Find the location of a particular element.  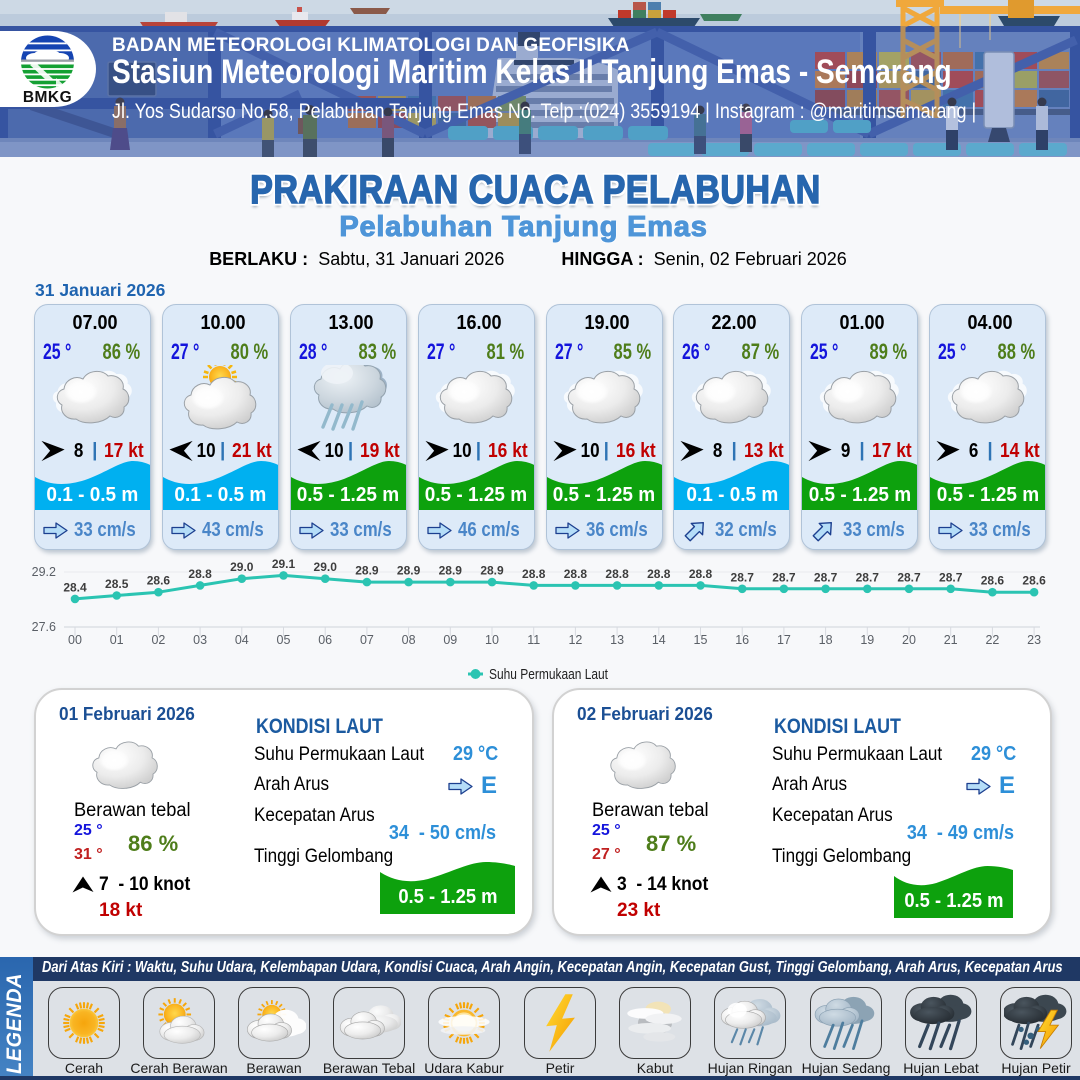

svg-text: 20 is located at coordinates (909, 640).